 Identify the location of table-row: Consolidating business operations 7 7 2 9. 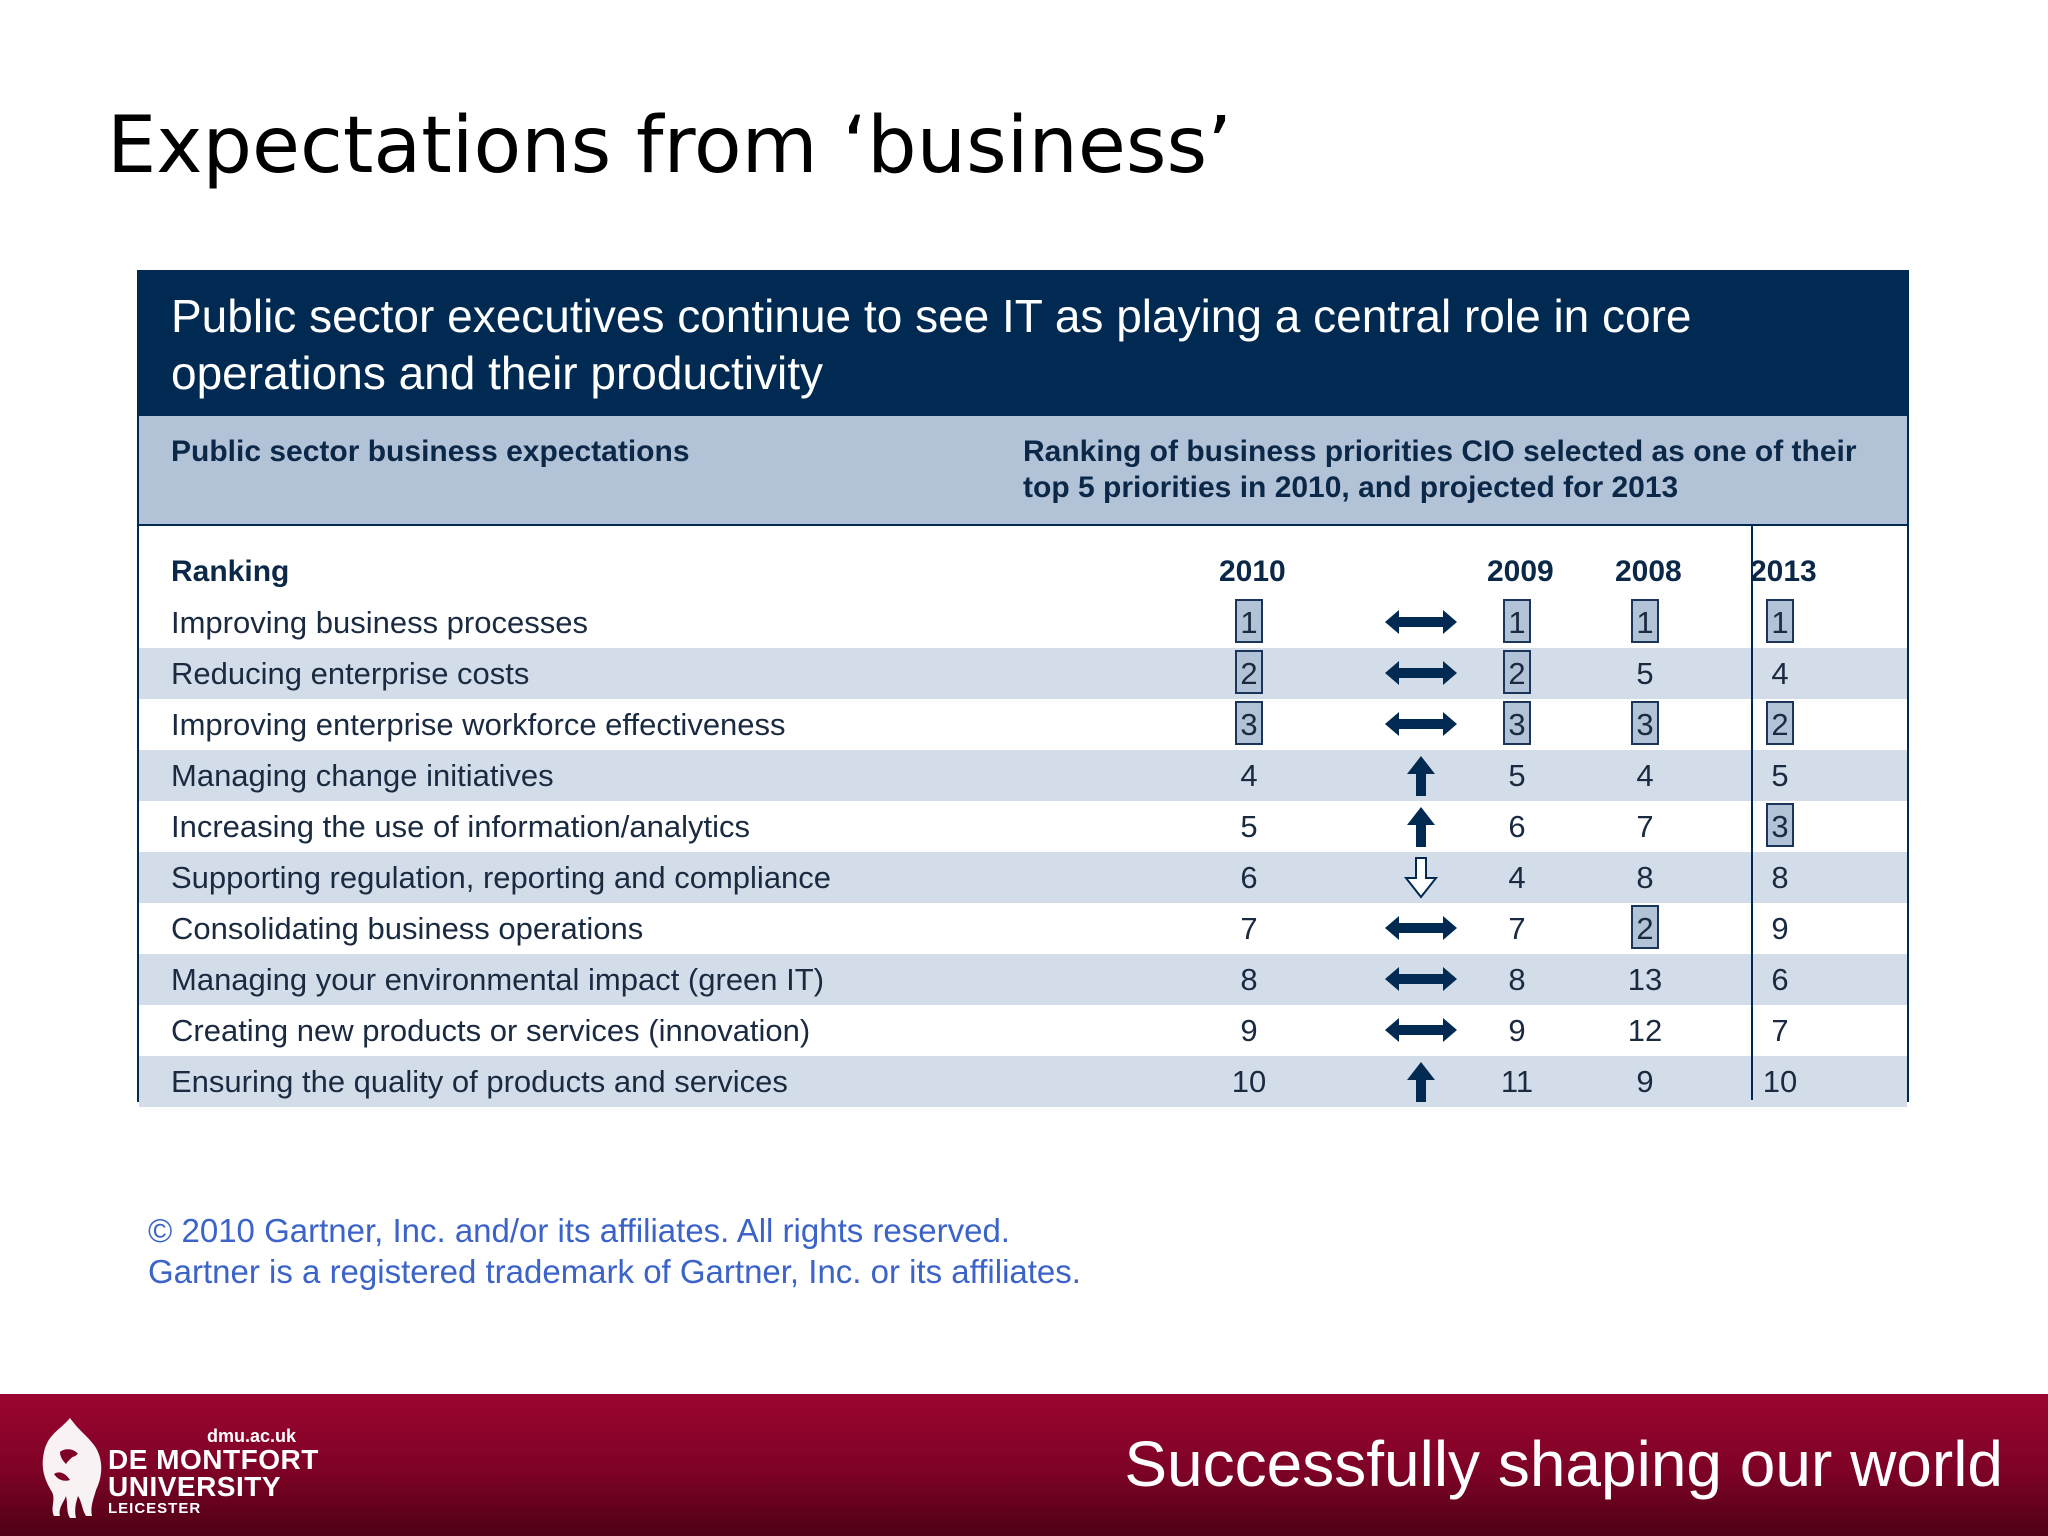
(1023, 928).